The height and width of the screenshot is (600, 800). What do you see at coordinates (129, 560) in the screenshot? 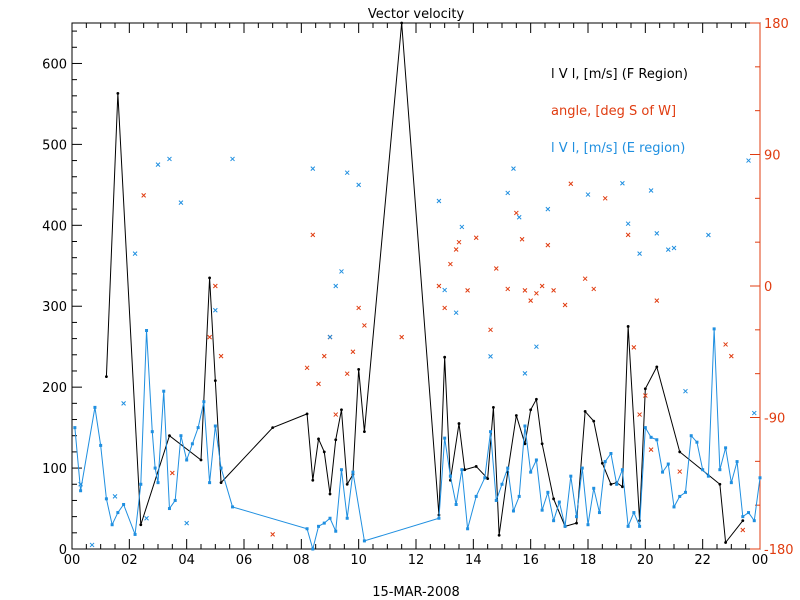
I see `x-tick-label: 02` at bounding box center [129, 560].